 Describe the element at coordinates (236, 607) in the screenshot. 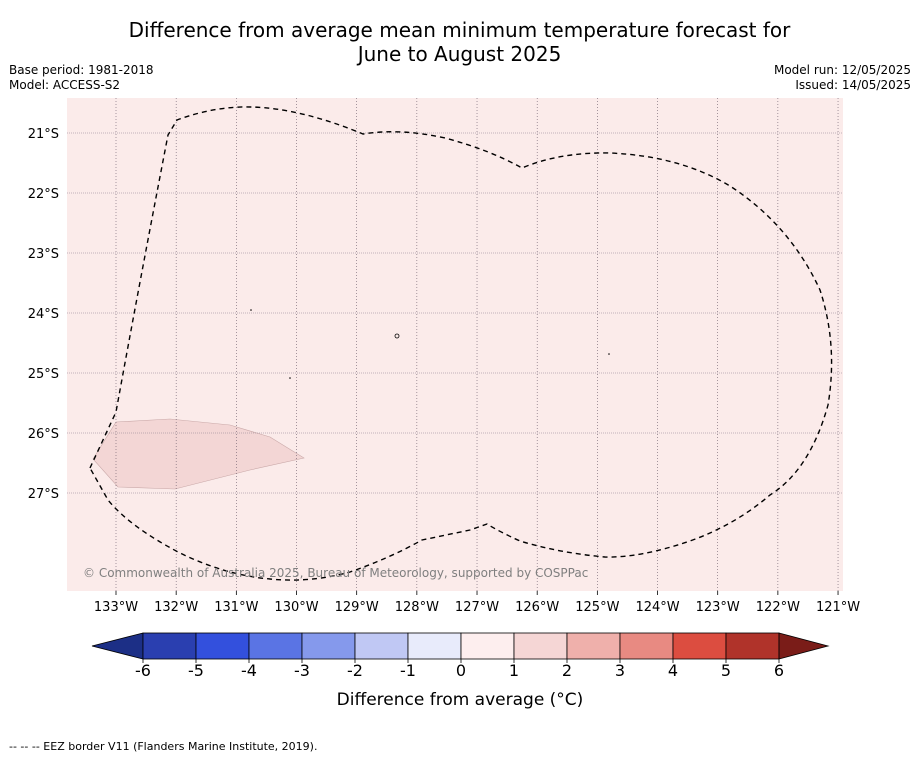

I see `longitude-label: 131°W` at that location.